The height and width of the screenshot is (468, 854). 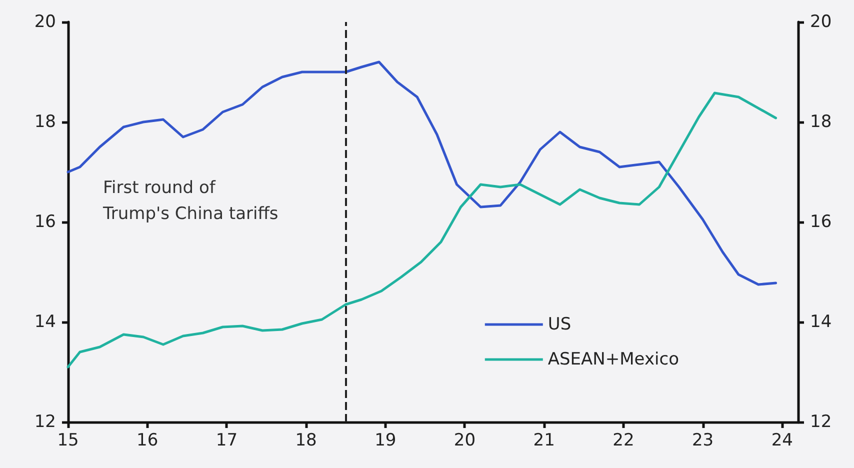 What do you see at coordinates (45, 22) in the screenshot?
I see `y-tick-label: 20` at bounding box center [45, 22].